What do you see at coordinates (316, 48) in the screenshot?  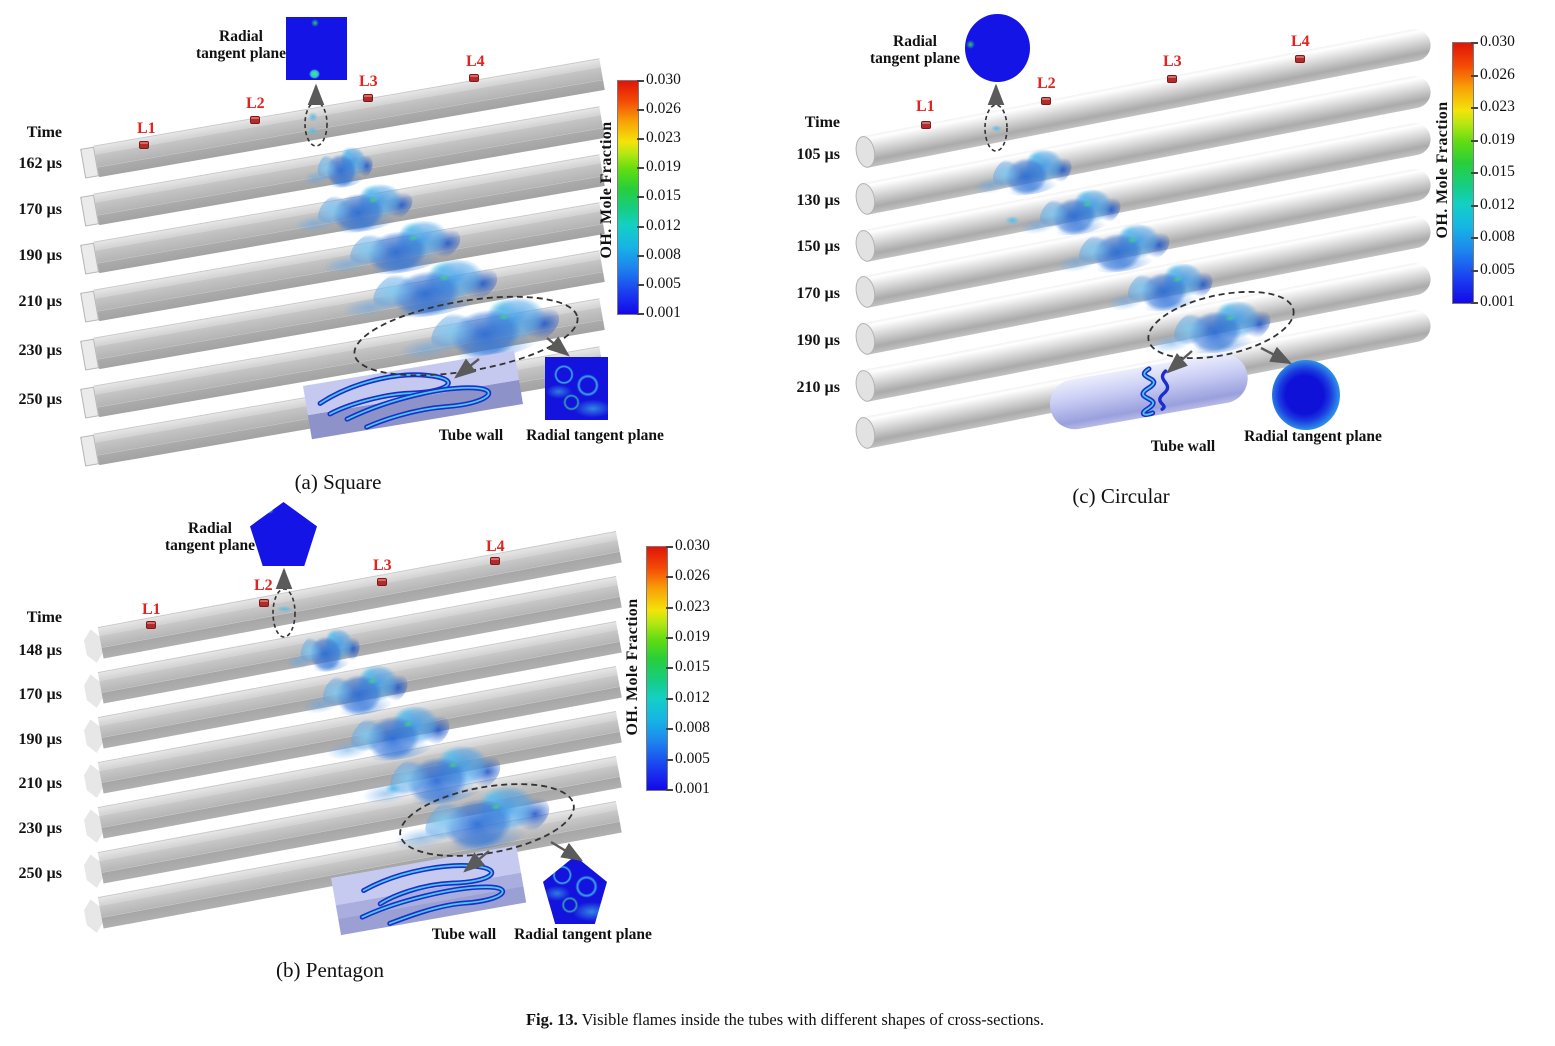 I see `cross-section-inset-square` at bounding box center [316, 48].